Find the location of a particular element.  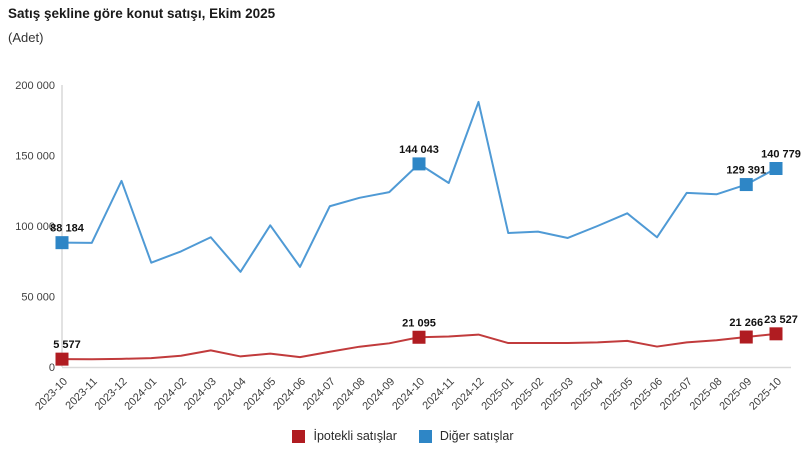

chart-legend: İpotekli satışlar Diğer satışlar is located at coordinates (403, 436).